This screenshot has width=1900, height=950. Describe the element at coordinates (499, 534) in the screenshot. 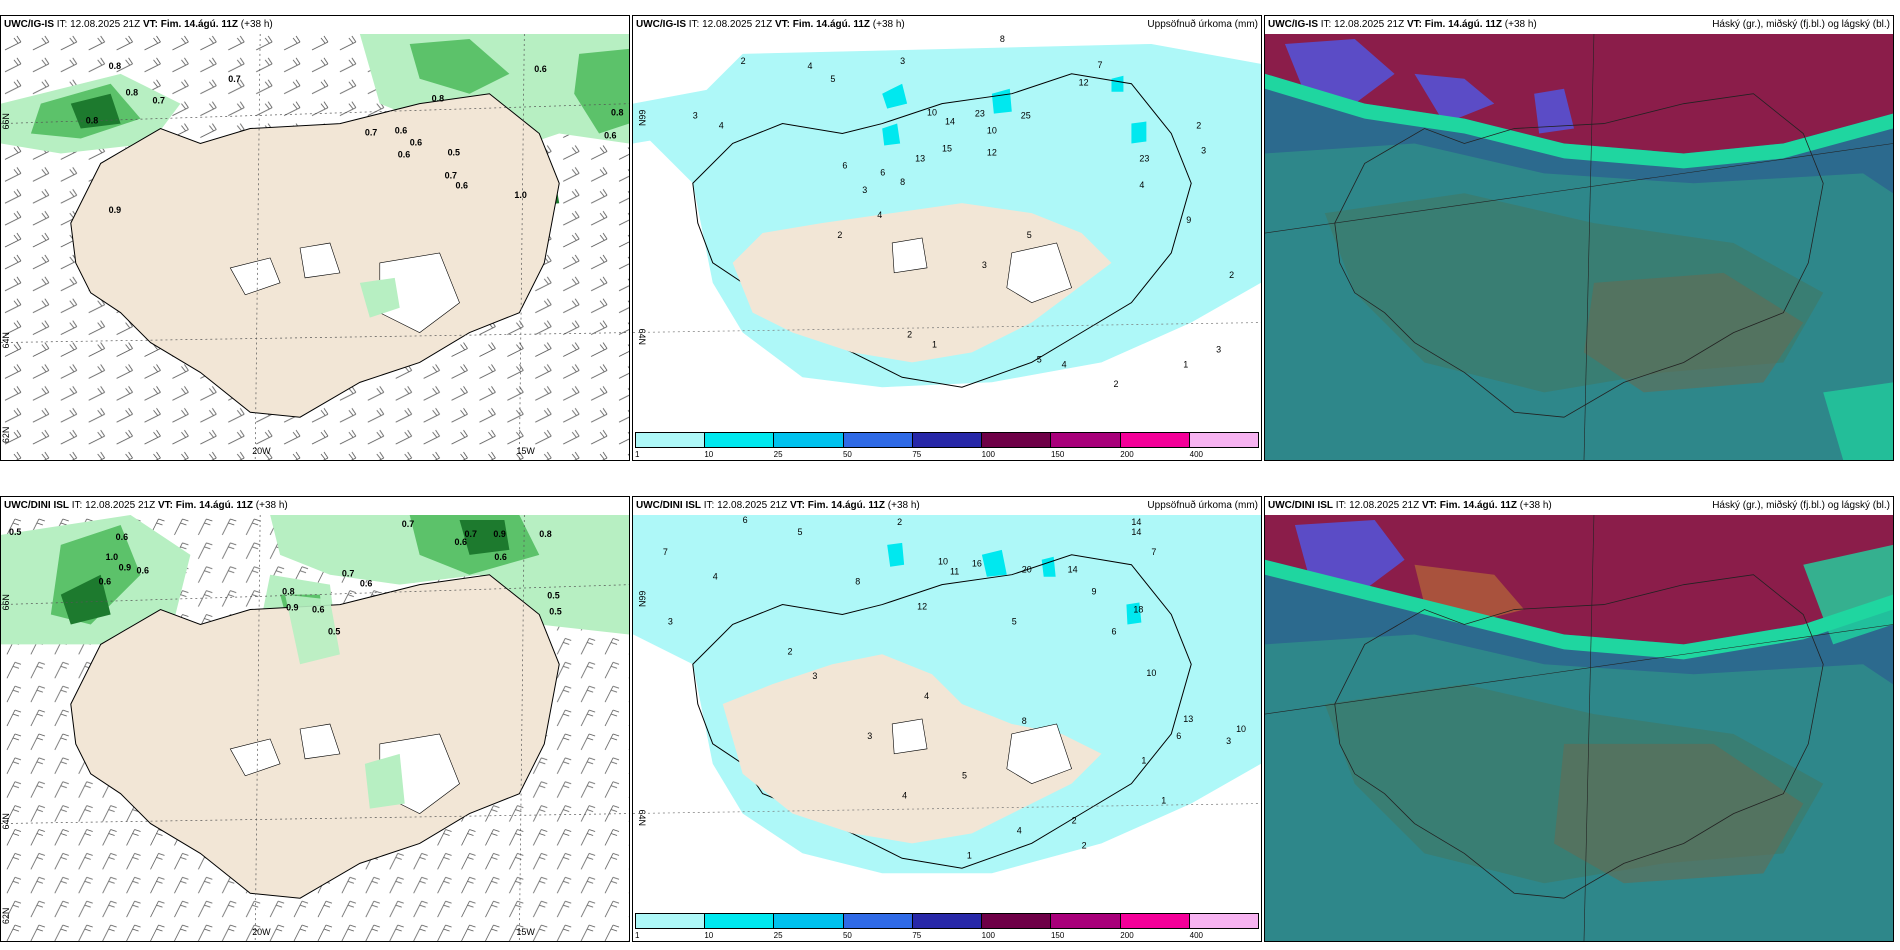

I see `value-label: 0.9` at that location.